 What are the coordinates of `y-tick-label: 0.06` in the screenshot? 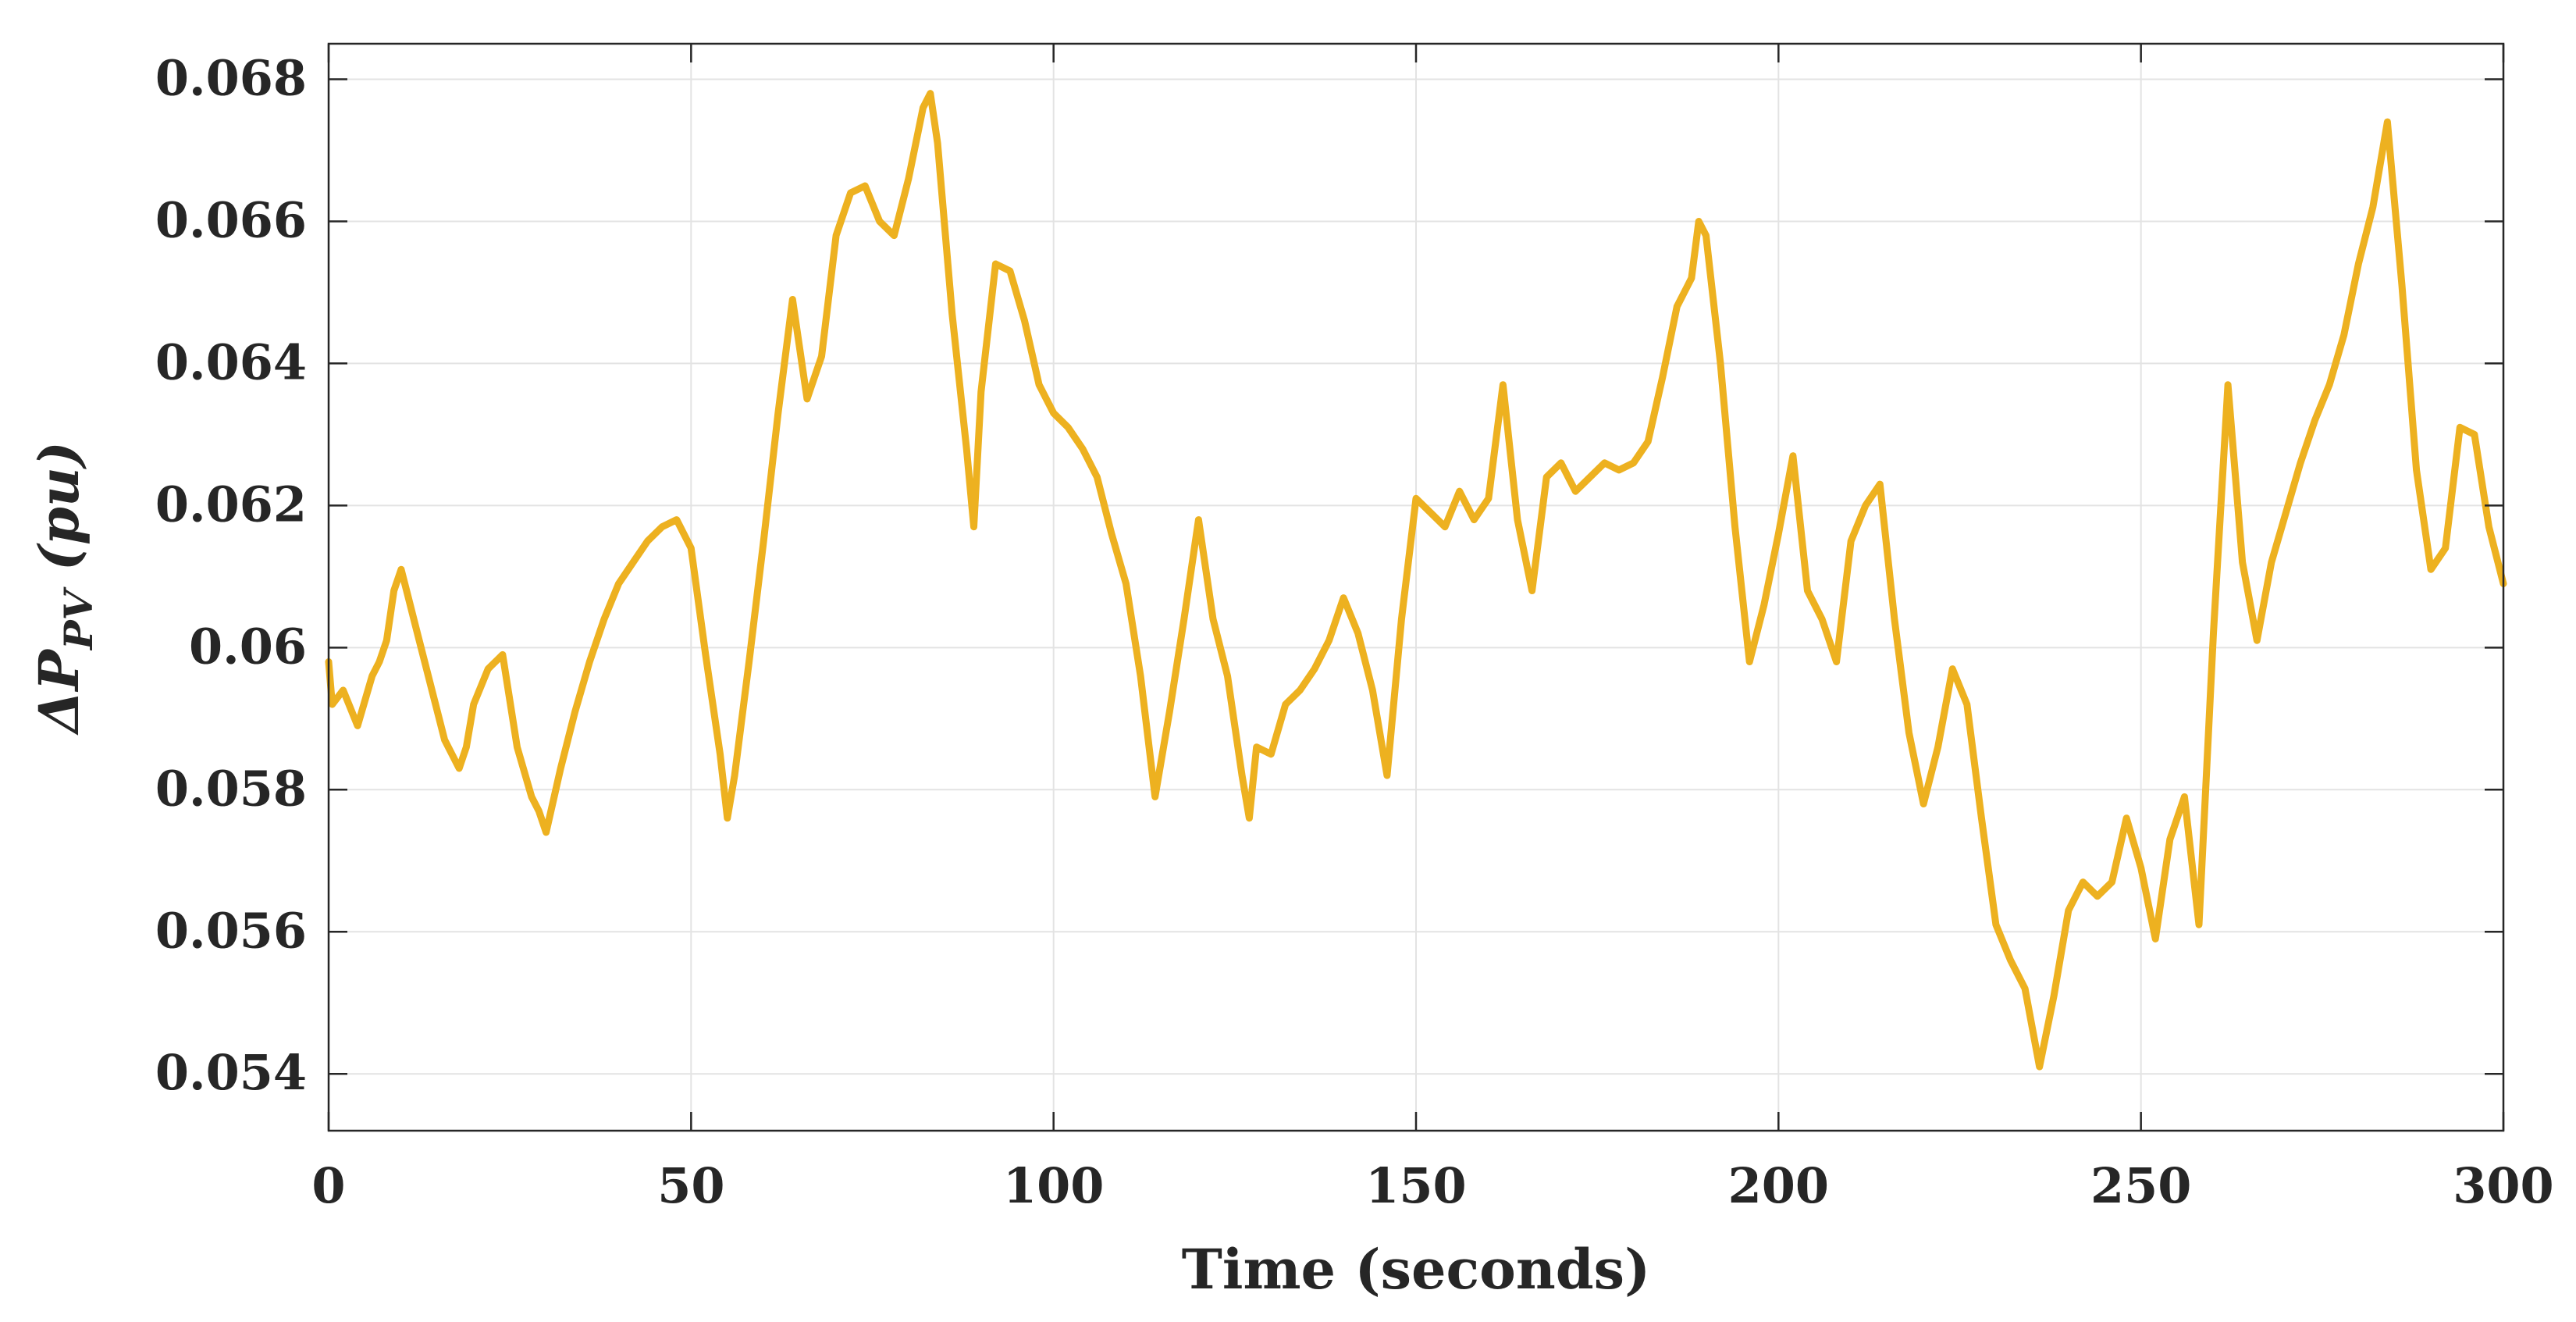 It's located at (248, 646).